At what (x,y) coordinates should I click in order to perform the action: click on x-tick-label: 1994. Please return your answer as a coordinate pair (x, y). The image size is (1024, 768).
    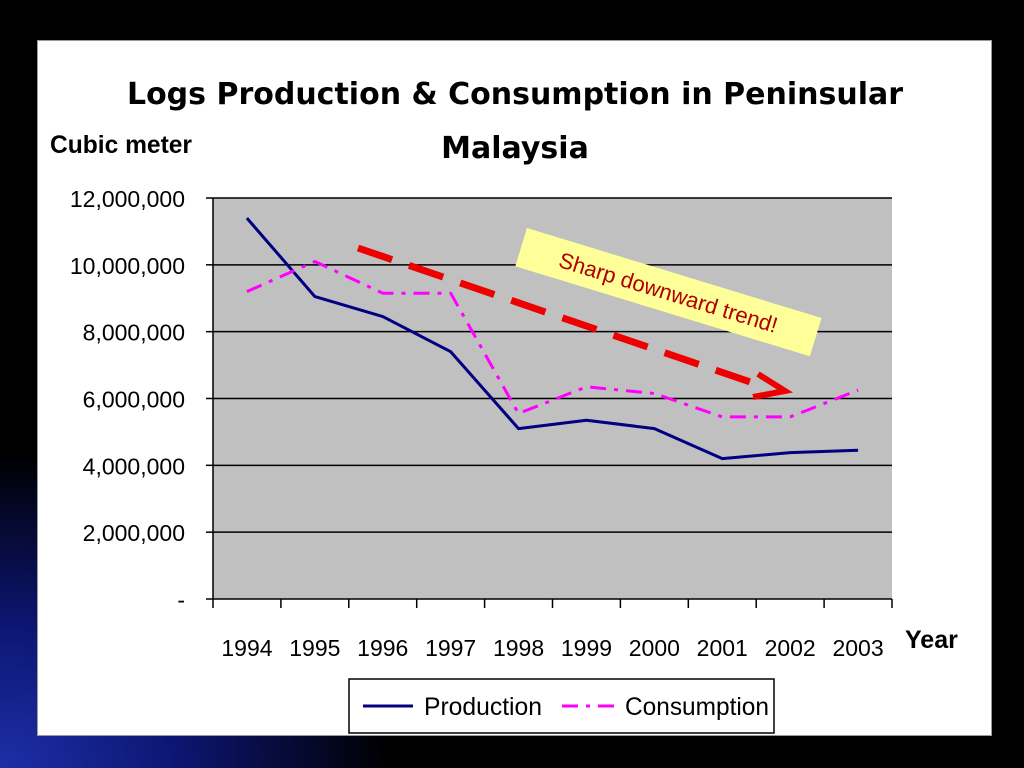
    Looking at the image, I should click on (246, 648).